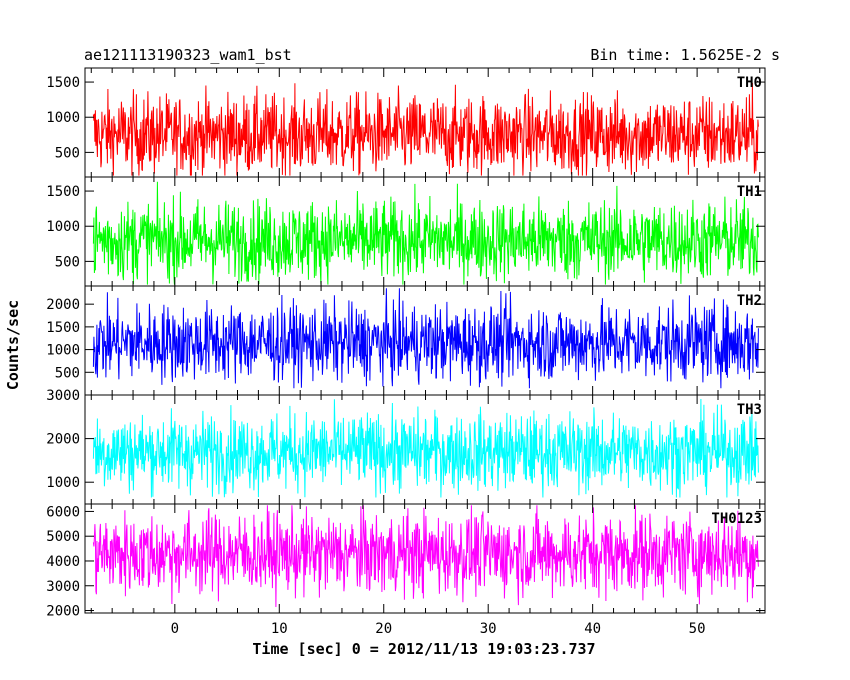  I want to click on panel-th0123: 2000 3000 4000 5000 6000 TH0123, so click(406, 561).